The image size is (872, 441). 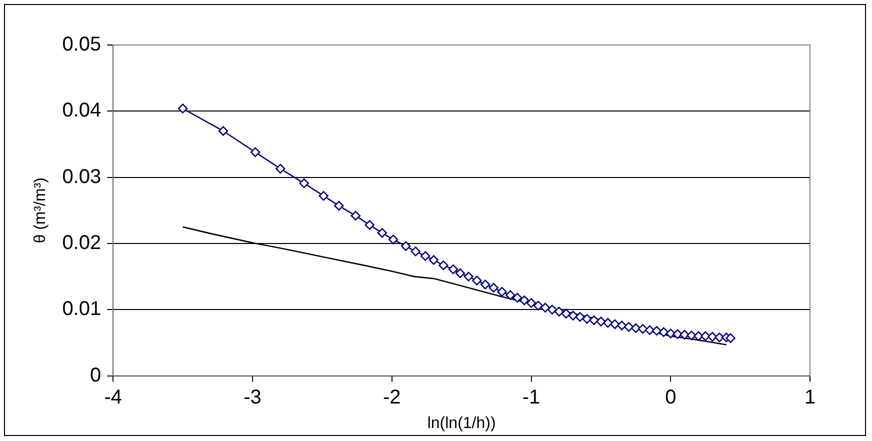 I want to click on x-tick-label: -1, so click(x=531, y=397).